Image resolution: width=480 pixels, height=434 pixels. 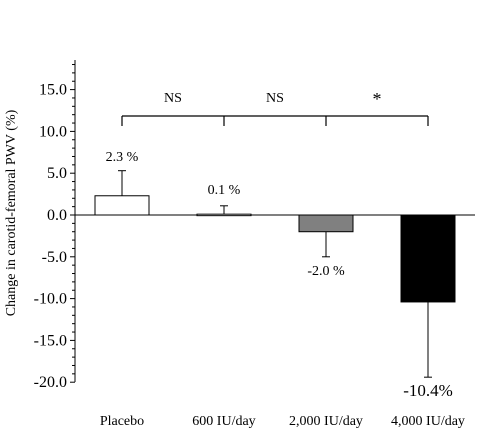 I want to click on x-tick-label: 4,000 IU/day, so click(x=428, y=421).